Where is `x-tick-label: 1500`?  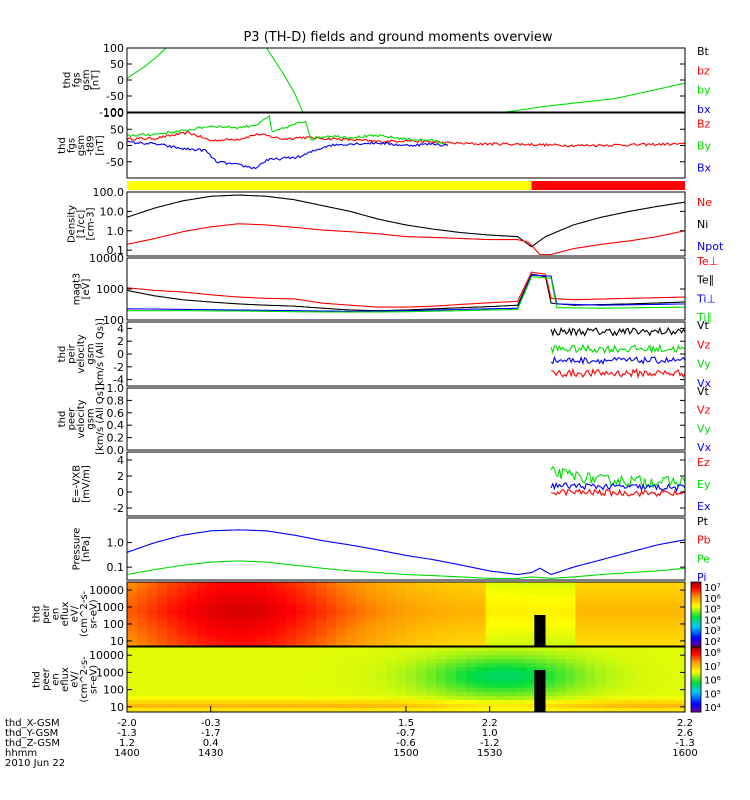 x-tick-label: 1500 is located at coordinates (405, 753).